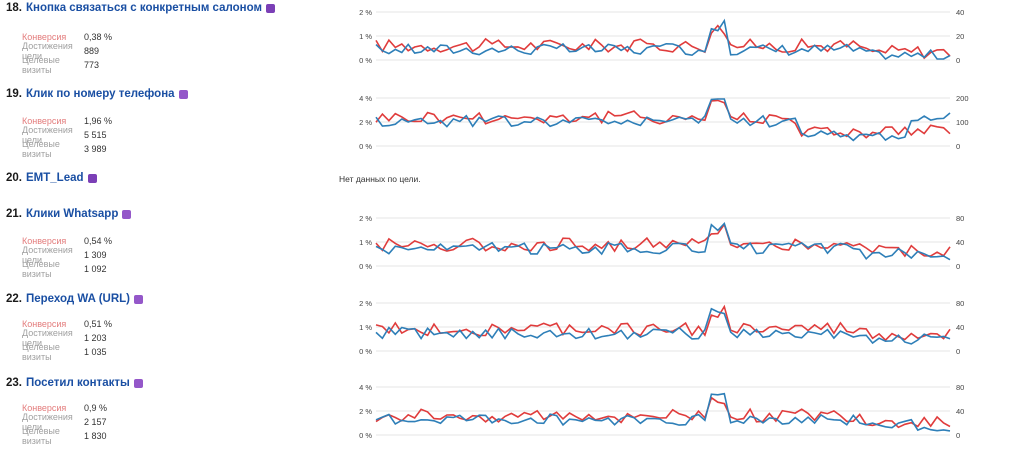 This screenshot has height=458, width=1024. I want to click on goal-chart: 4 % 80 2 % 40 0 % 0, so click(665, 411).